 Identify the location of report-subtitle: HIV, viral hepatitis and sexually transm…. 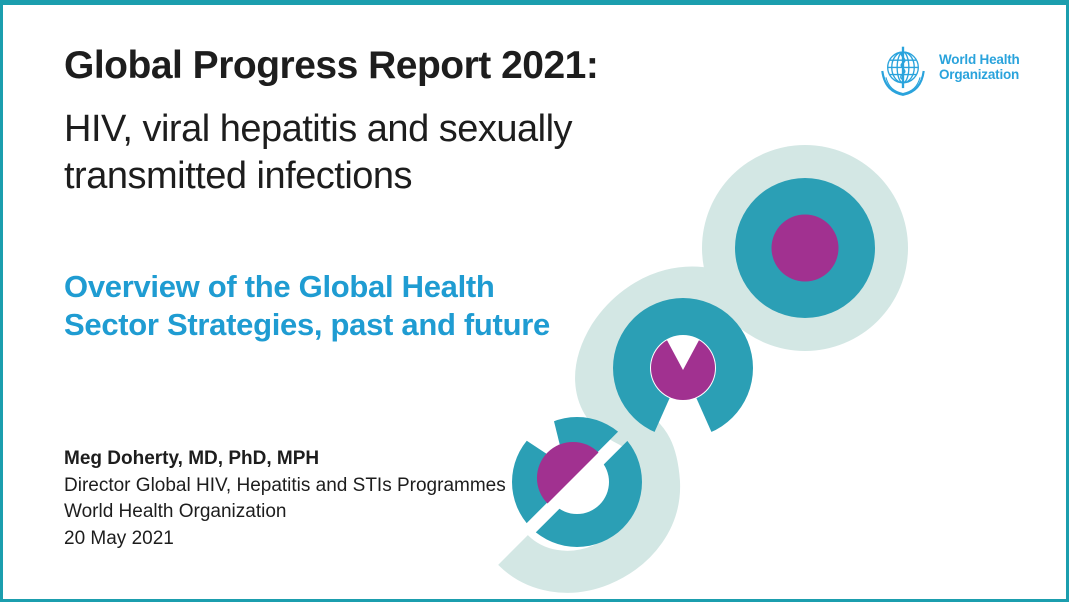
(331, 153).